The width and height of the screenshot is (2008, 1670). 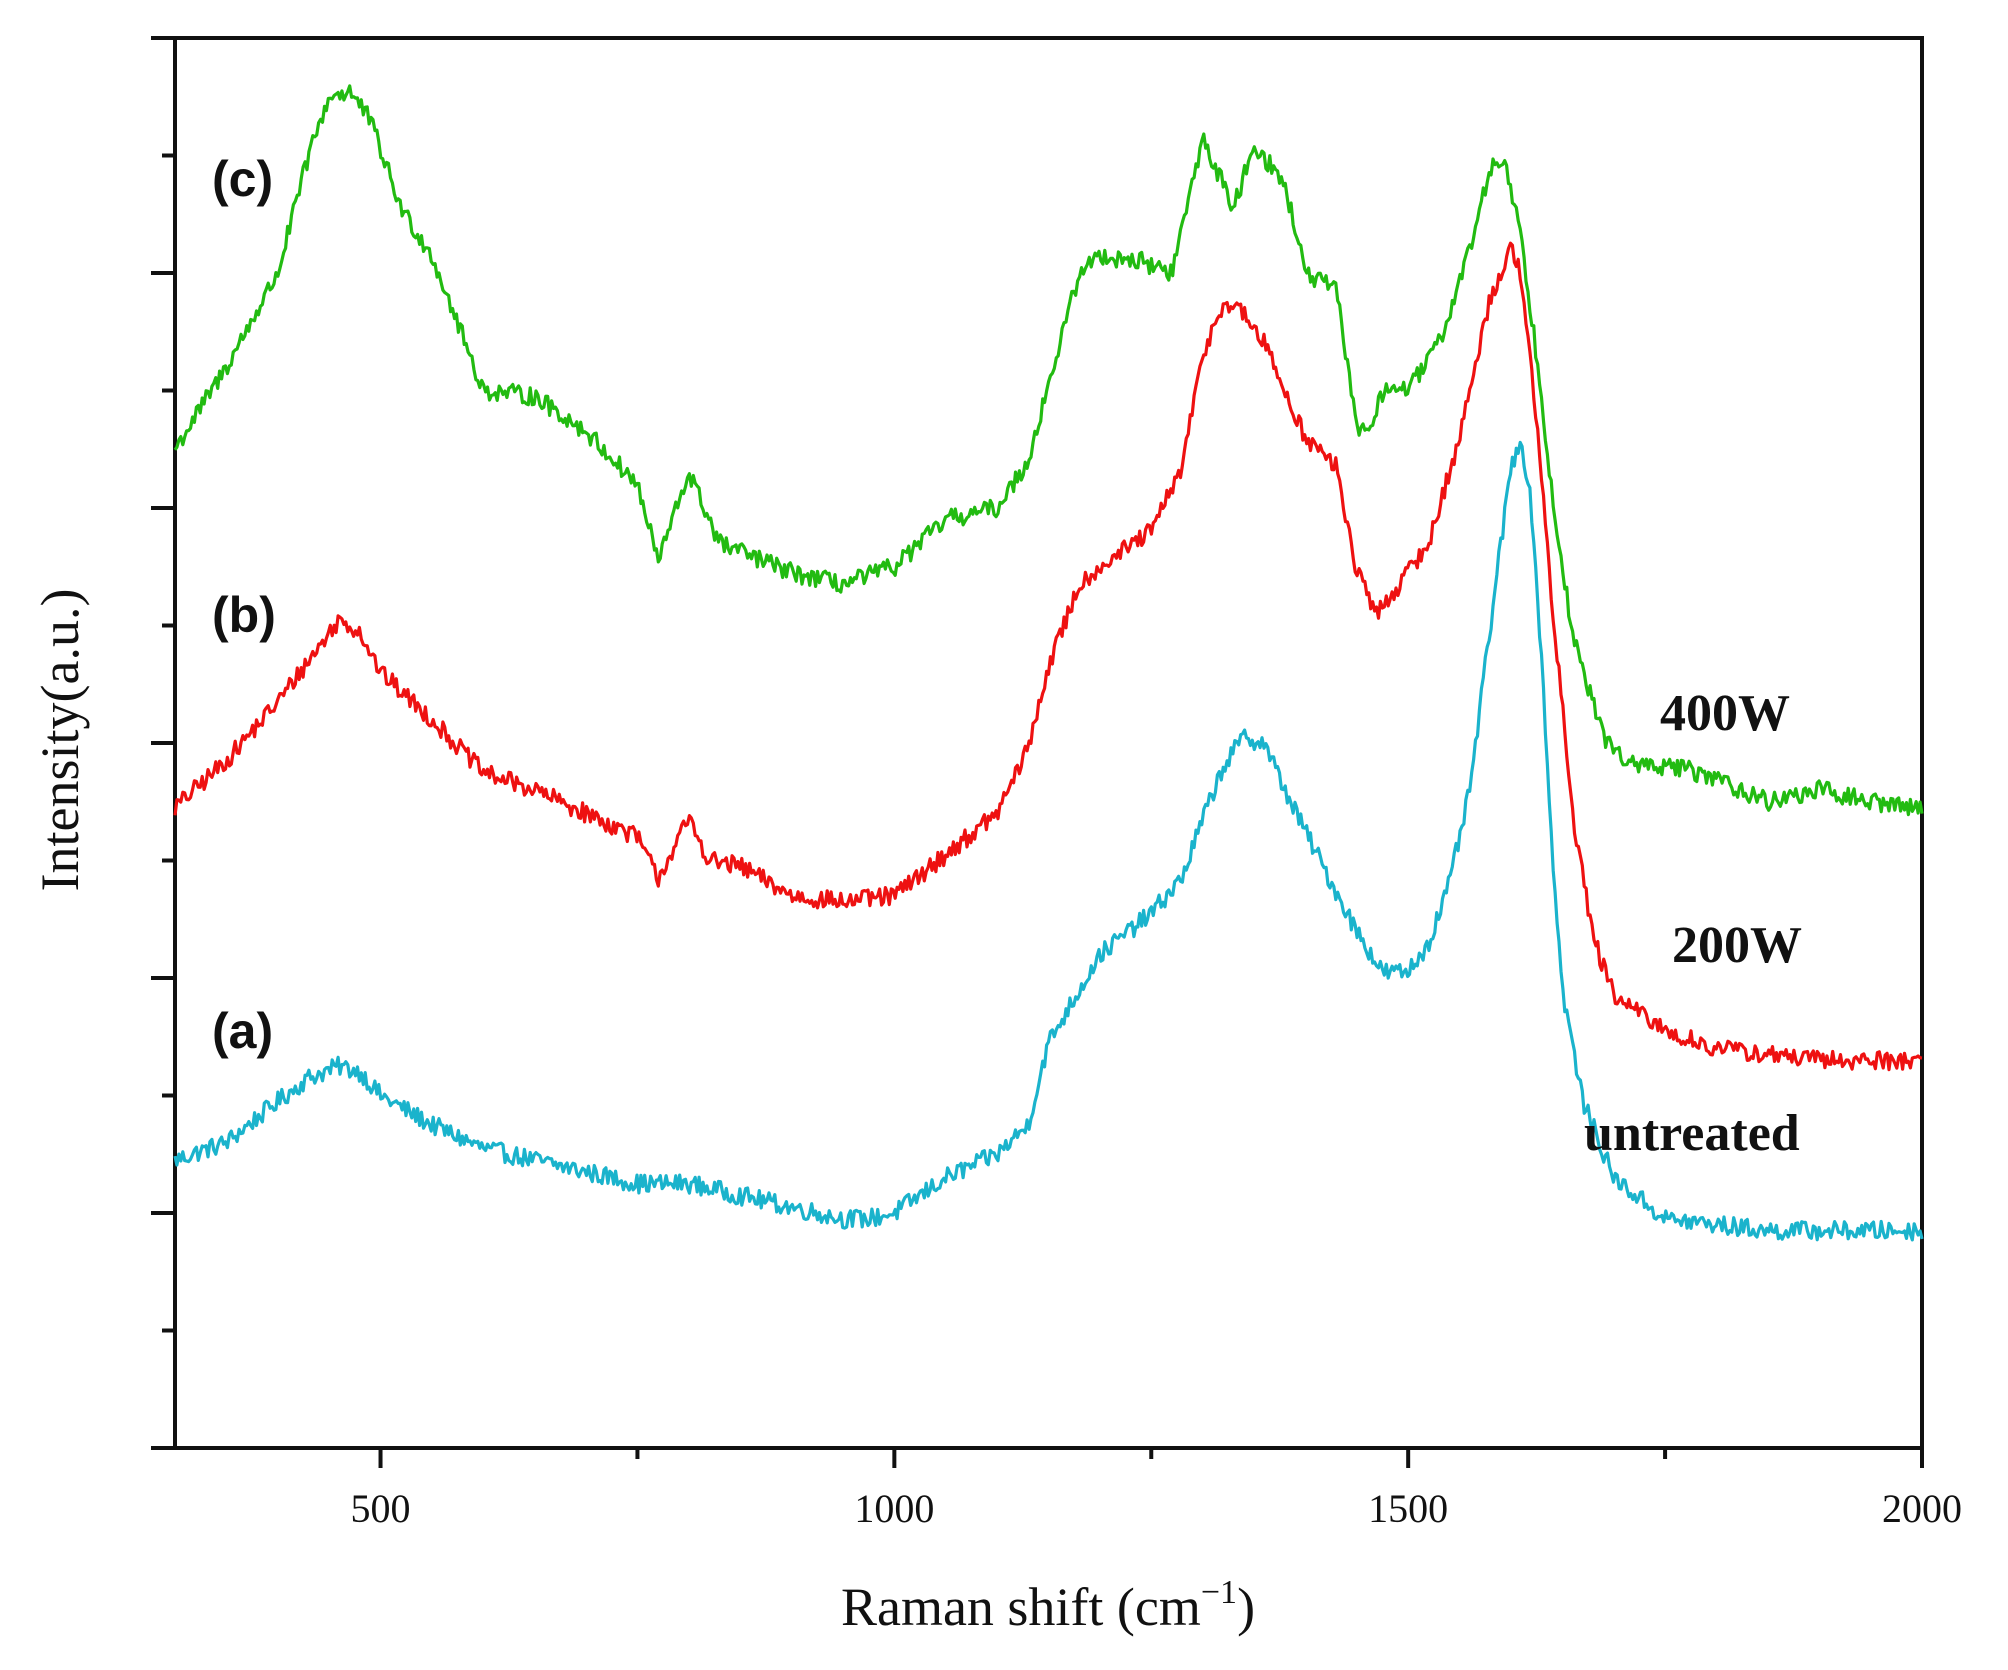 What do you see at coordinates (1219, 1592) in the screenshot?
I see `x-axis-title-superscript: −1` at bounding box center [1219, 1592].